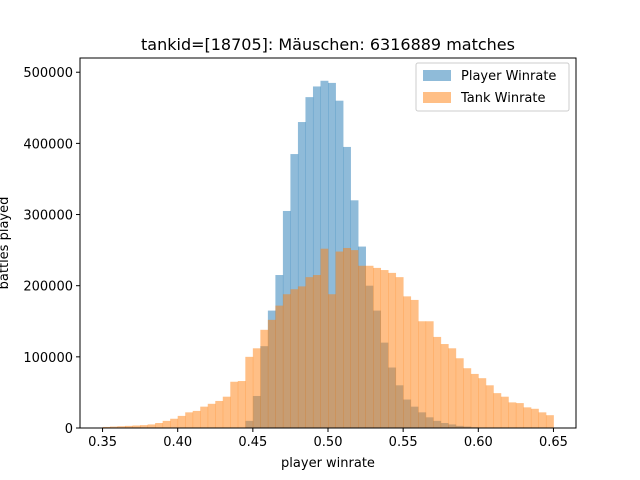 This screenshot has height=480, width=640. I want to click on legend: Player Winrate Tank Winrate, so click(492, 87).